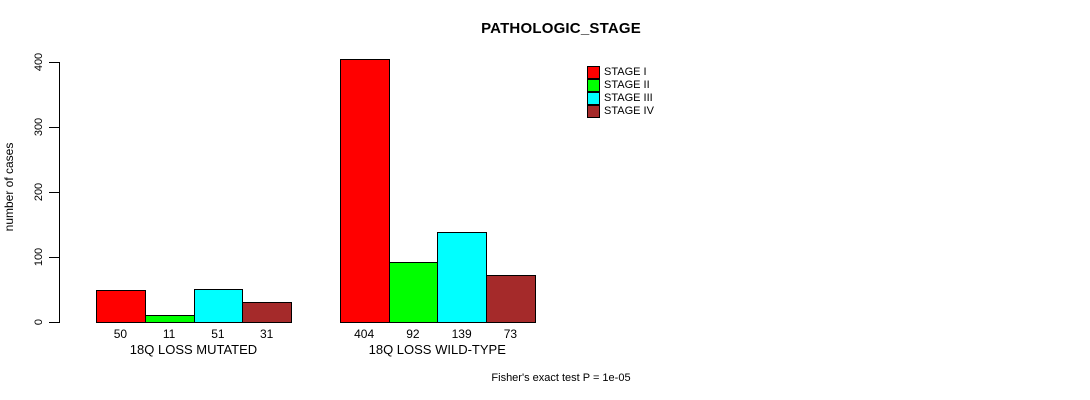 The image size is (1090, 400). I want to click on bar-value-label: 31, so click(266, 334).